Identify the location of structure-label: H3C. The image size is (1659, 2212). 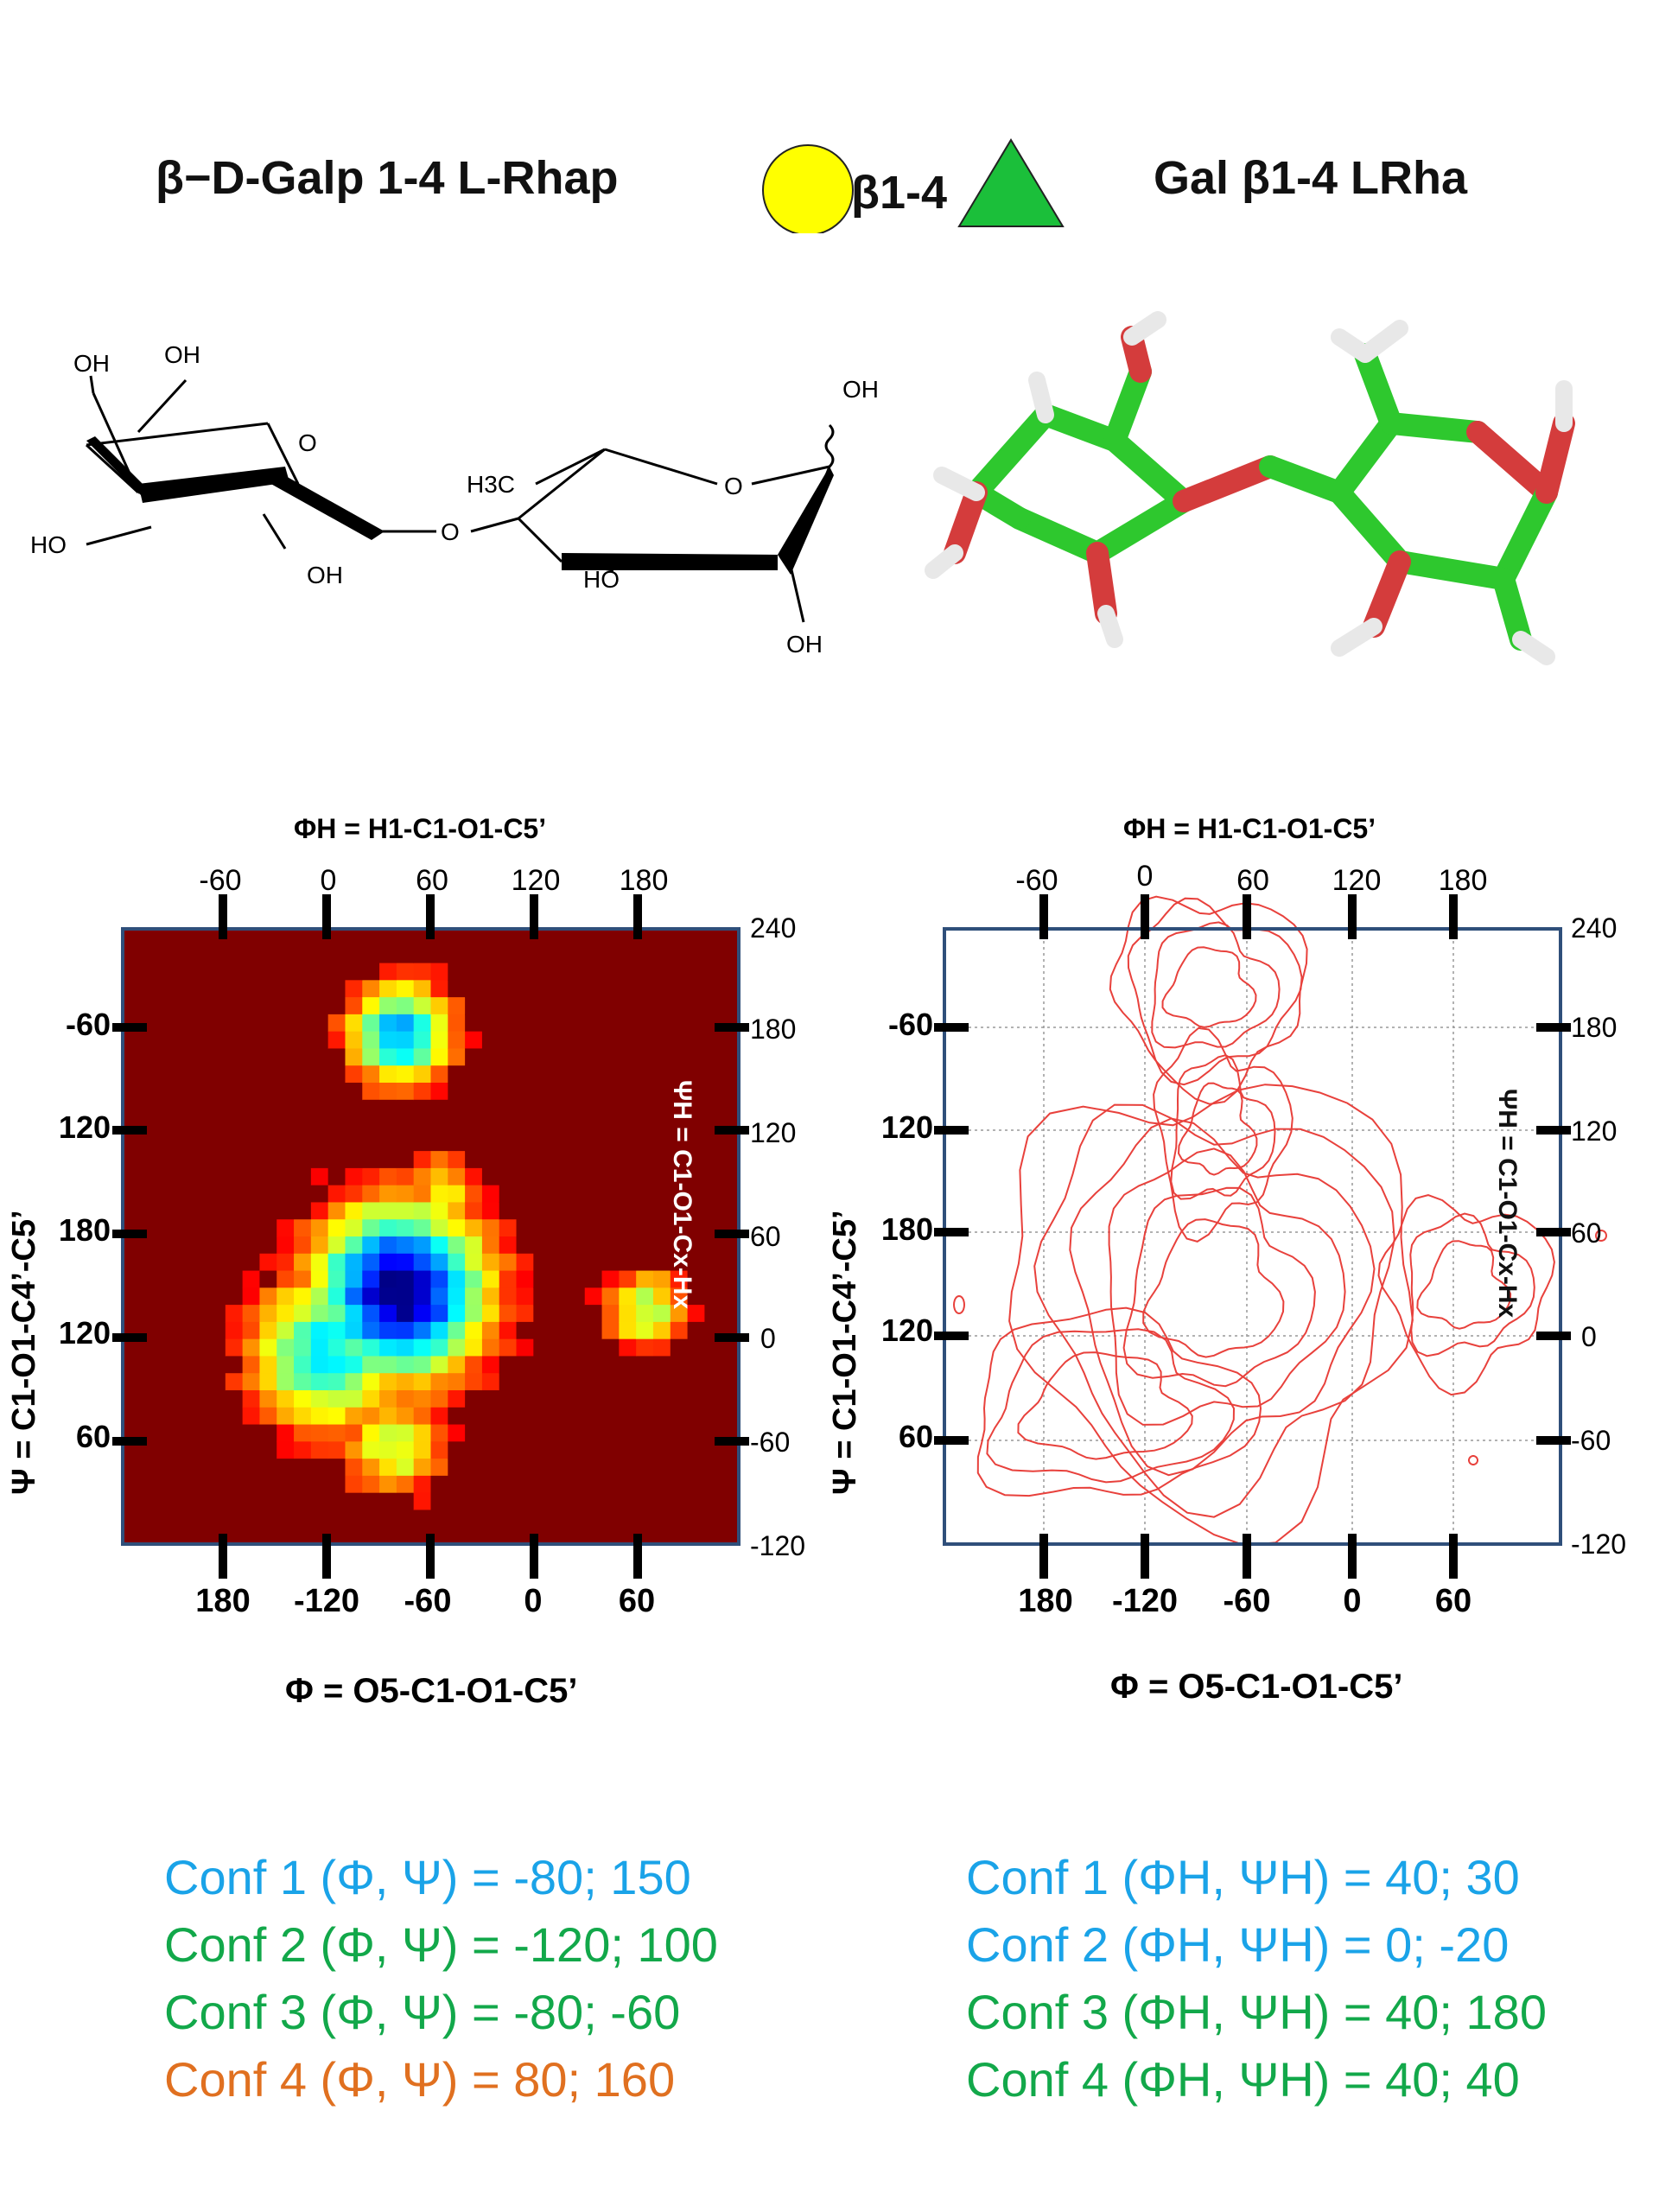
(491, 484).